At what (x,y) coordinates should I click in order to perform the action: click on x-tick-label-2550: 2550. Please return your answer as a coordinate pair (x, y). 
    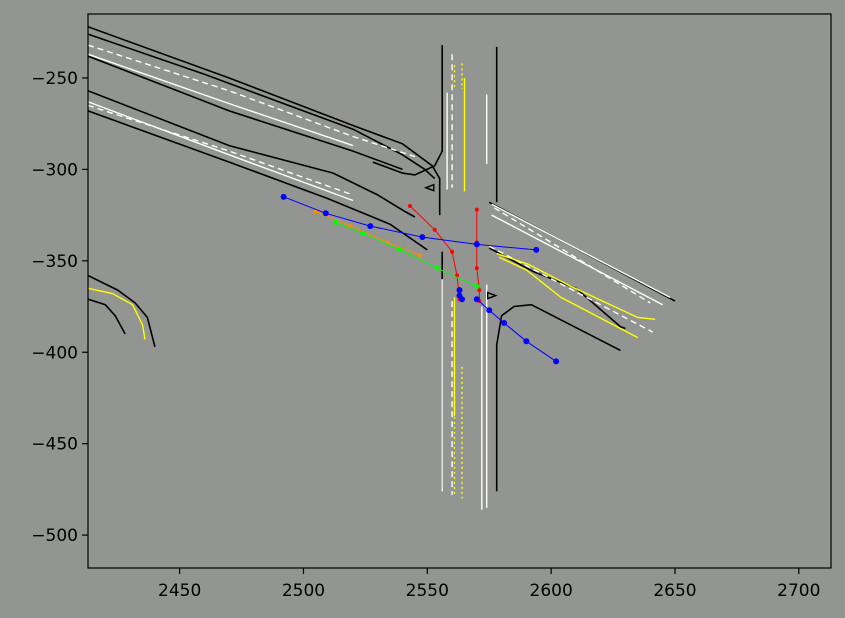
    Looking at the image, I should click on (427, 591).